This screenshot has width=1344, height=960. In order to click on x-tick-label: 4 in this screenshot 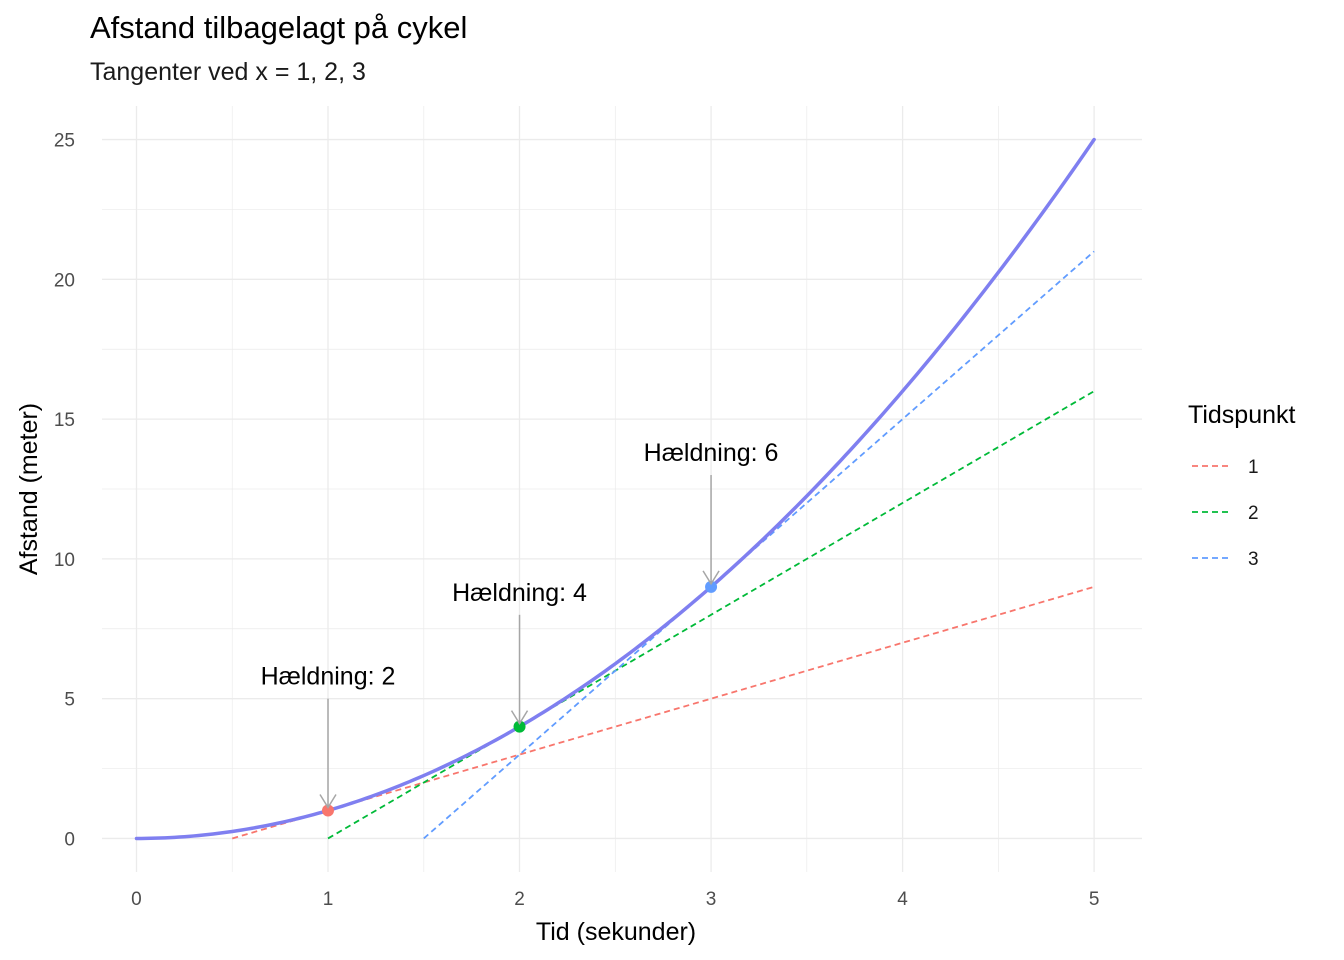, I will do `click(902, 899)`.